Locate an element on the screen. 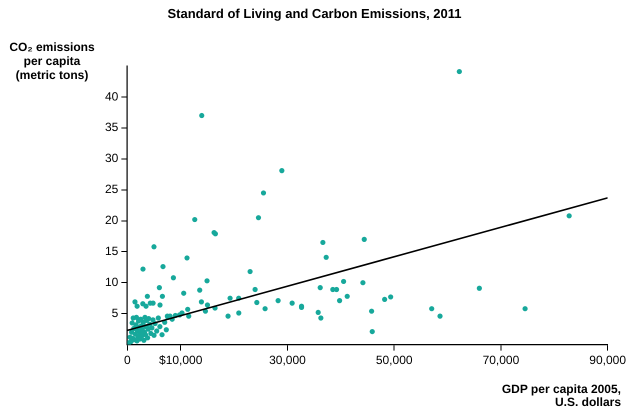  y-tick-label: 10 is located at coordinates (111, 282).